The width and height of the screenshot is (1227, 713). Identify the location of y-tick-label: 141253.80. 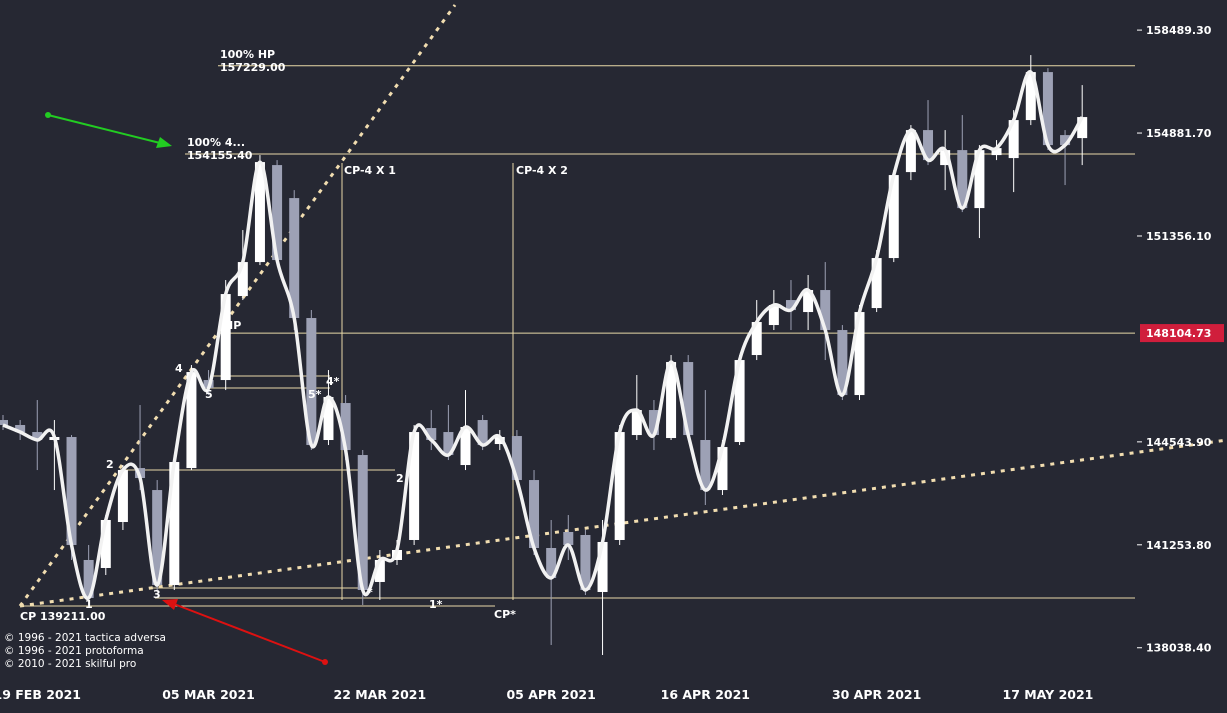
(1179, 545).